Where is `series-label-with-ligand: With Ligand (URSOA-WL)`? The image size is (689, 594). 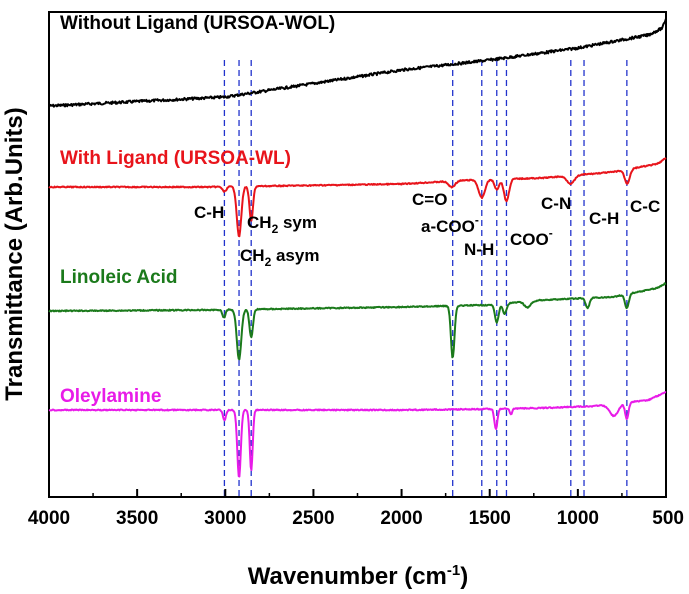 series-label-with-ligand: With Ligand (URSOA-WL) is located at coordinates (175, 158).